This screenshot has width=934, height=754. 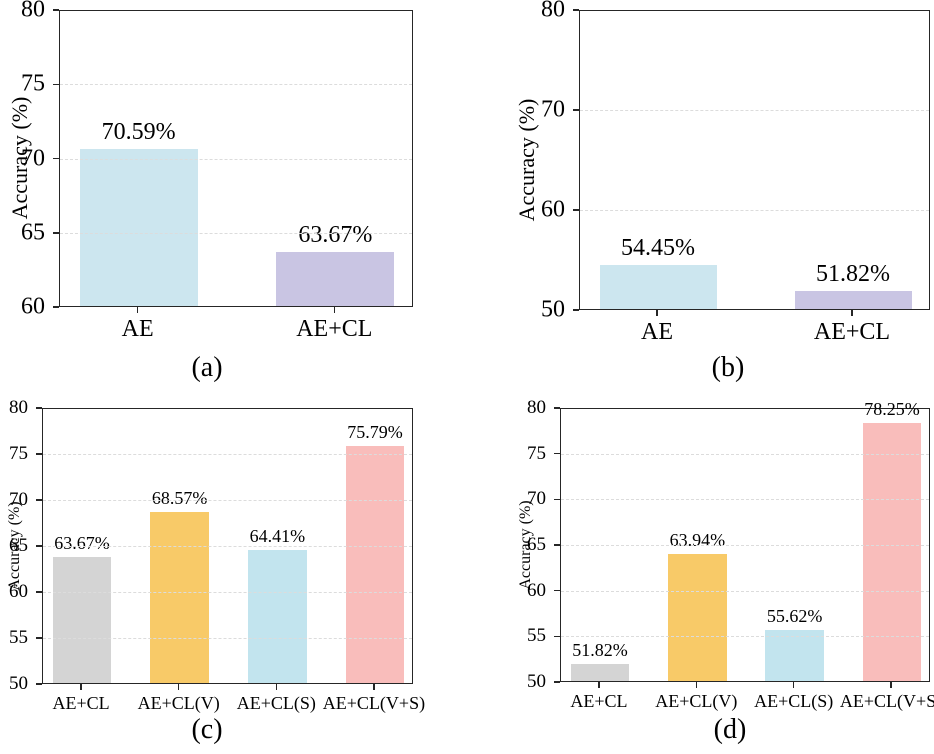 I want to click on bar-AE+CL(V), so click(x=179, y=597).